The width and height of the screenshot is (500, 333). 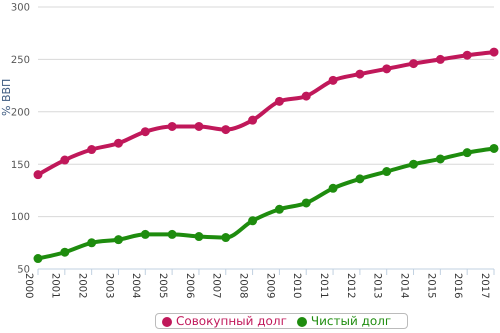 What do you see at coordinates (20, 165) in the screenshot?
I see `y-tick-label: 150` at bounding box center [20, 165].